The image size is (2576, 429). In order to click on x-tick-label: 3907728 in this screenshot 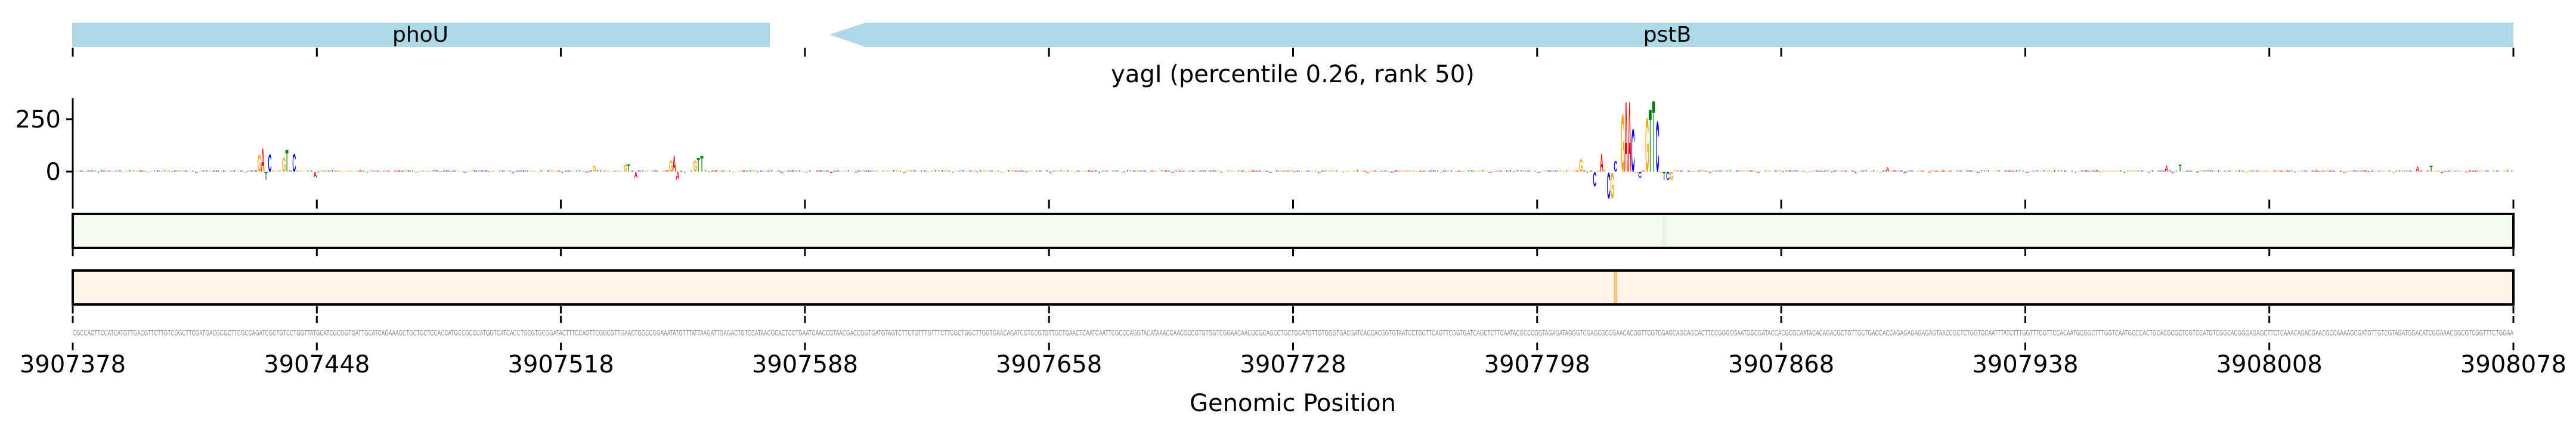, I will do `click(1293, 364)`.